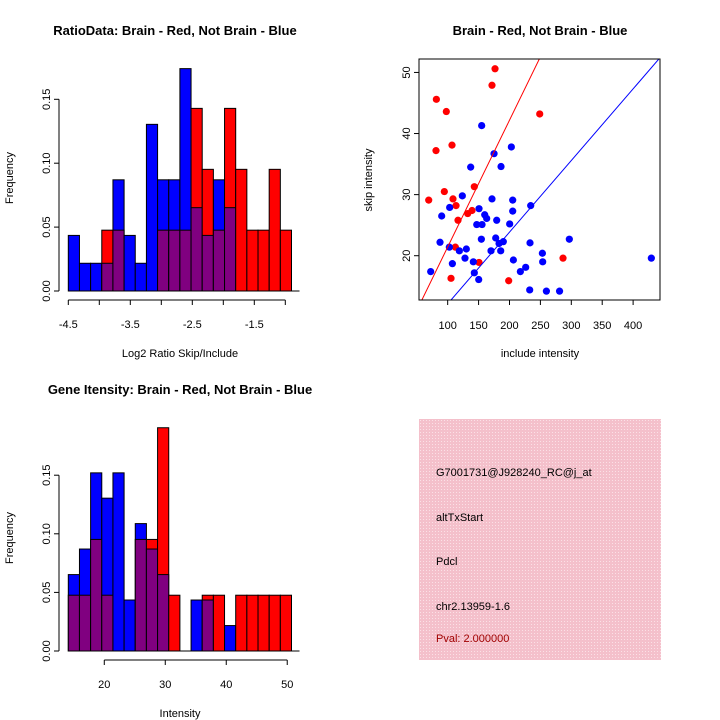 This screenshot has width=720, height=720. I want to click on scatter-xlabel: include intensity, so click(540, 354).